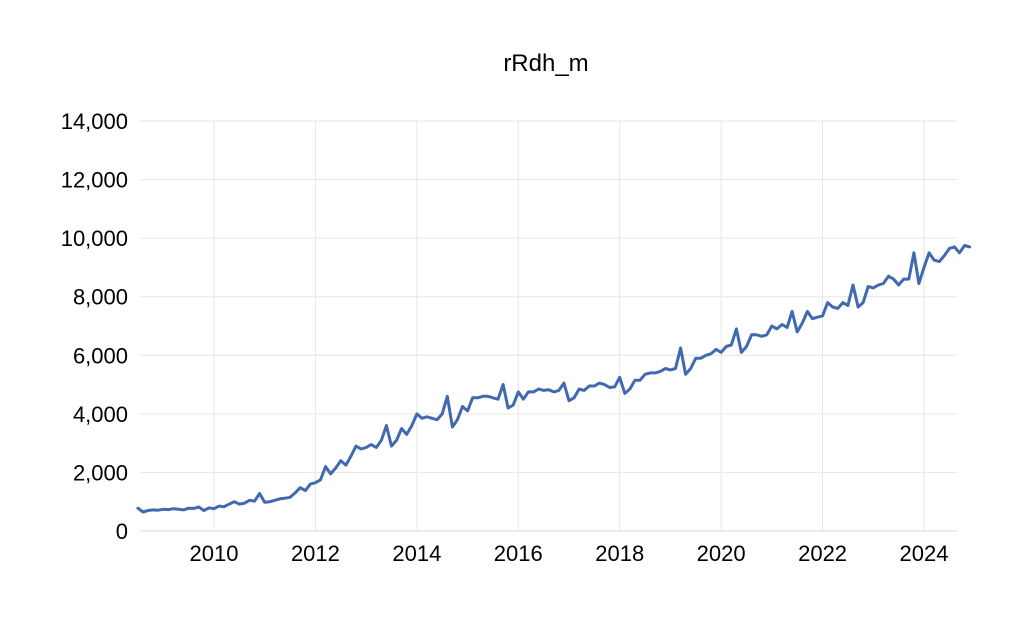  What do you see at coordinates (122, 531) in the screenshot?
I see `y-tick-label: 0` at bounding box center [122, 531].